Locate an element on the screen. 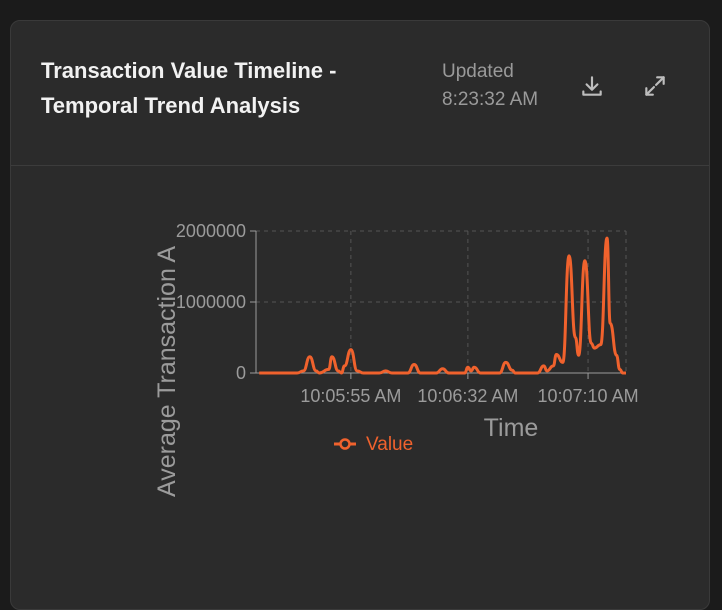  x-tick-label: 10:07:10 AM is located at coordinates (588, 396).